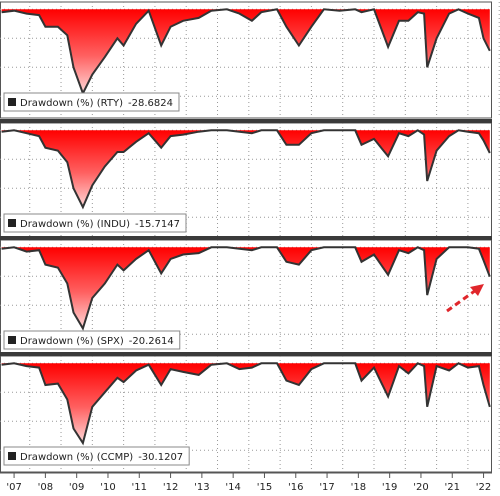  Describe the element at coordinates (76, 457) in the screenshot. I see `legend-label: Drawdown (%) (CCMP)` at that location.